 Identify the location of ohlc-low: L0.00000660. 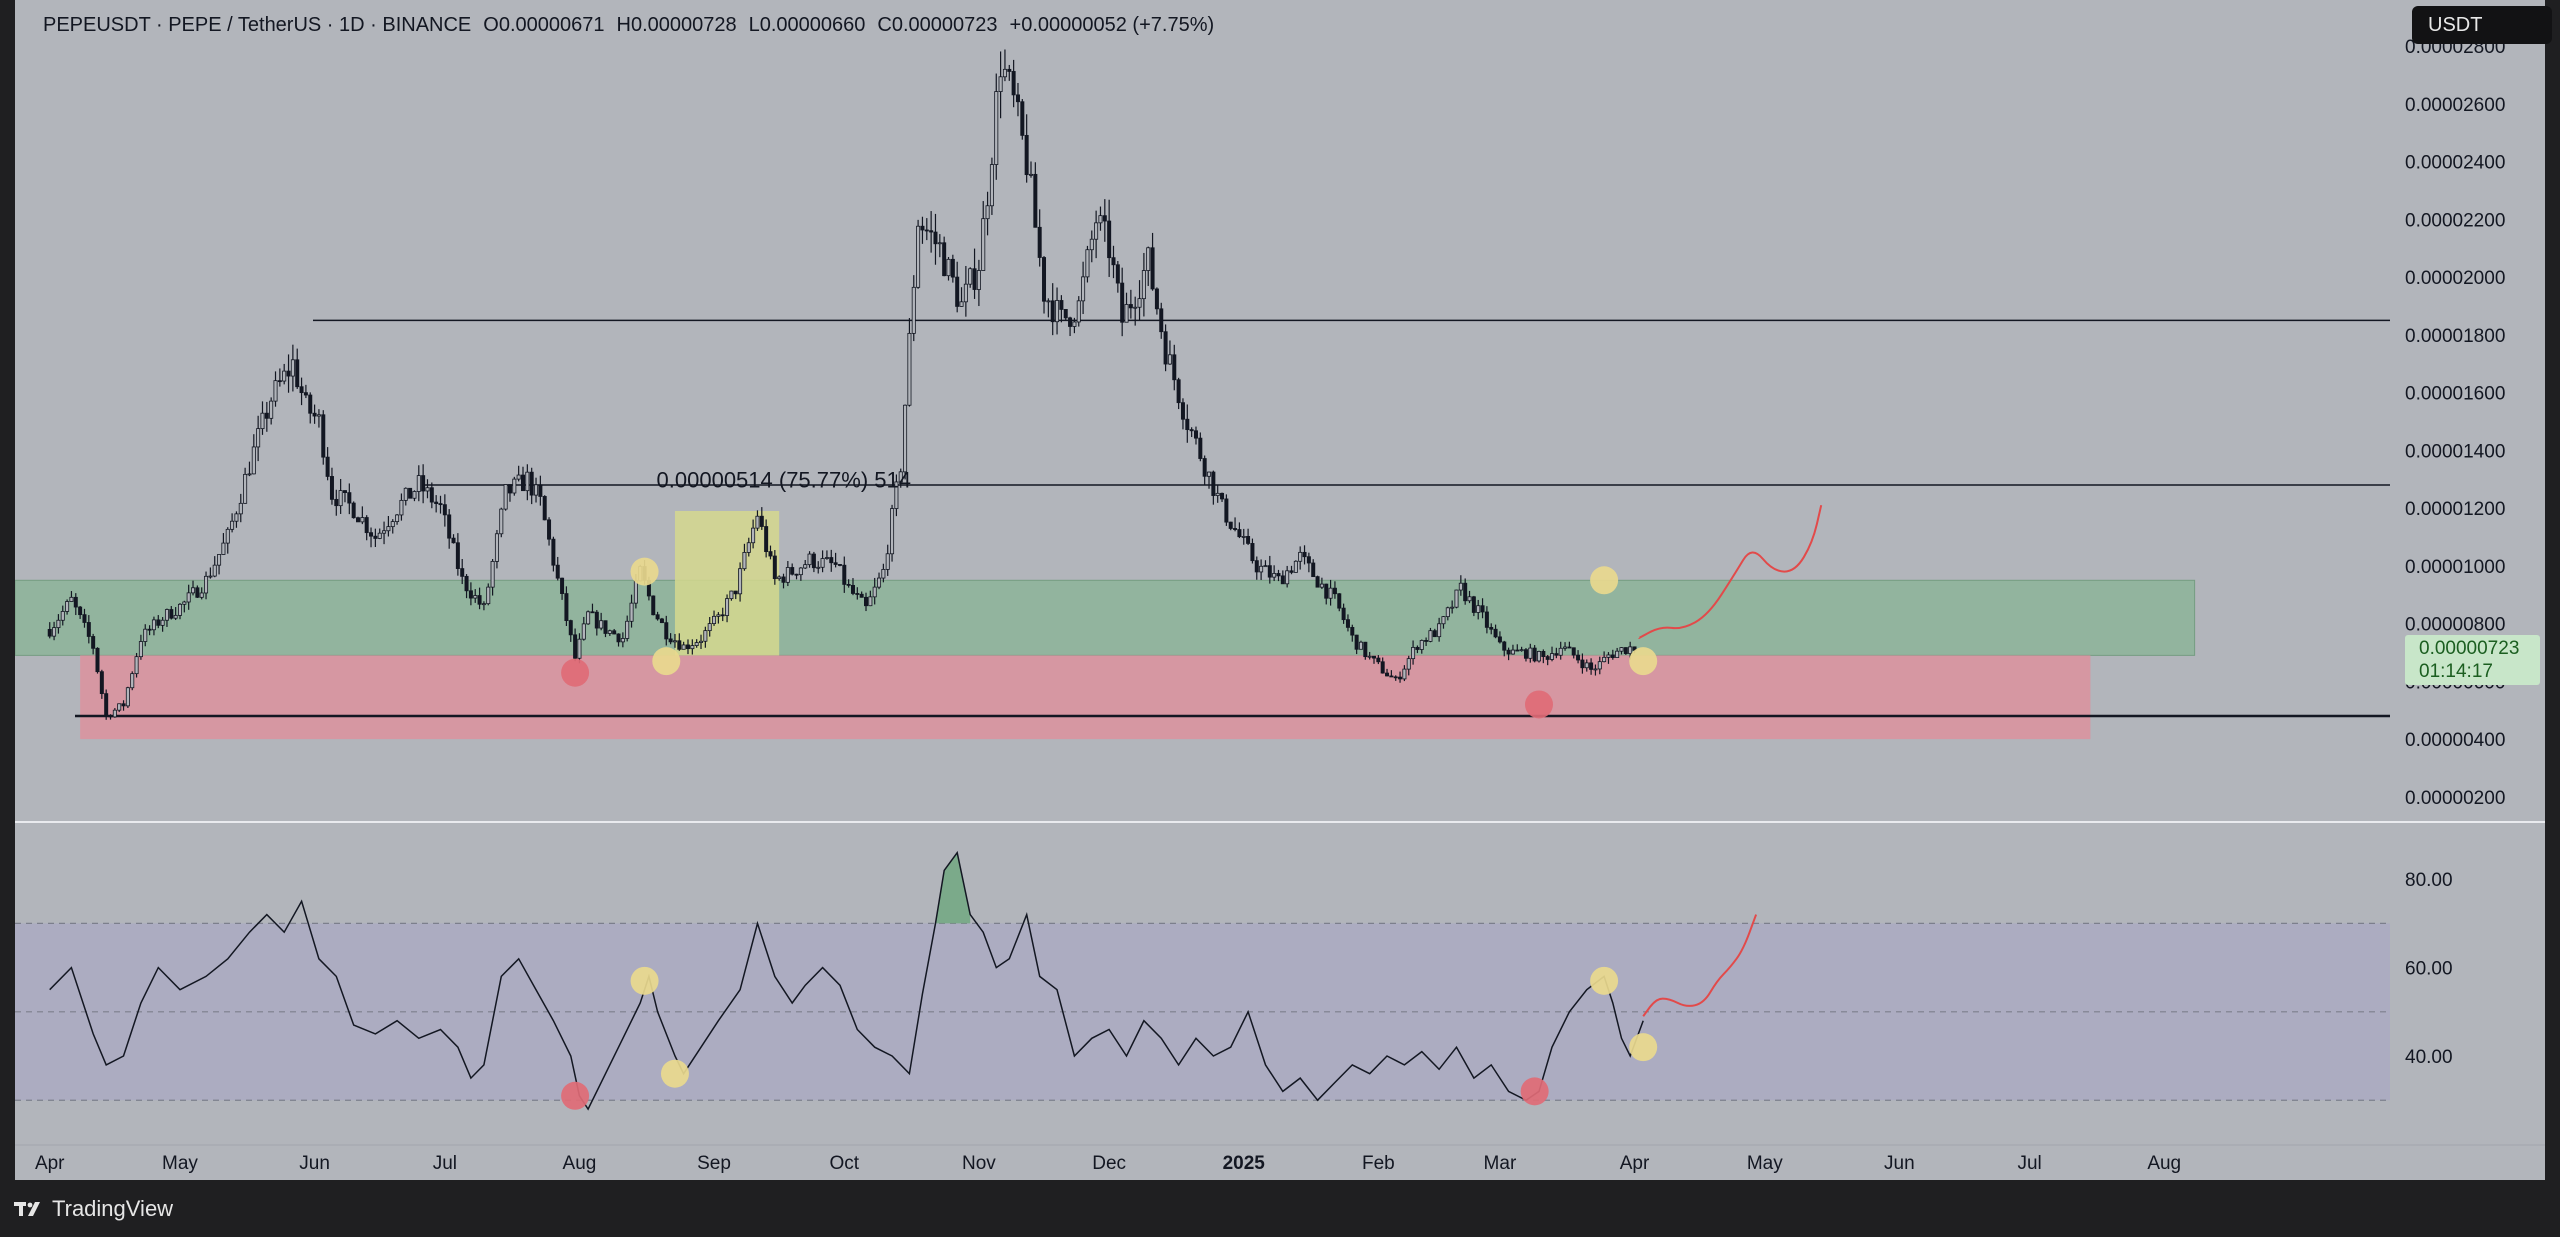
(807, 25).